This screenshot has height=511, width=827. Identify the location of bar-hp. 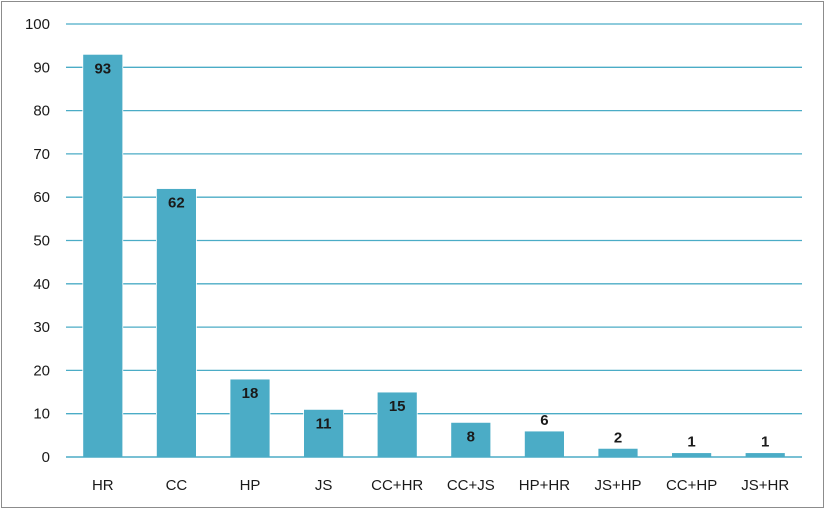
(250, 418).